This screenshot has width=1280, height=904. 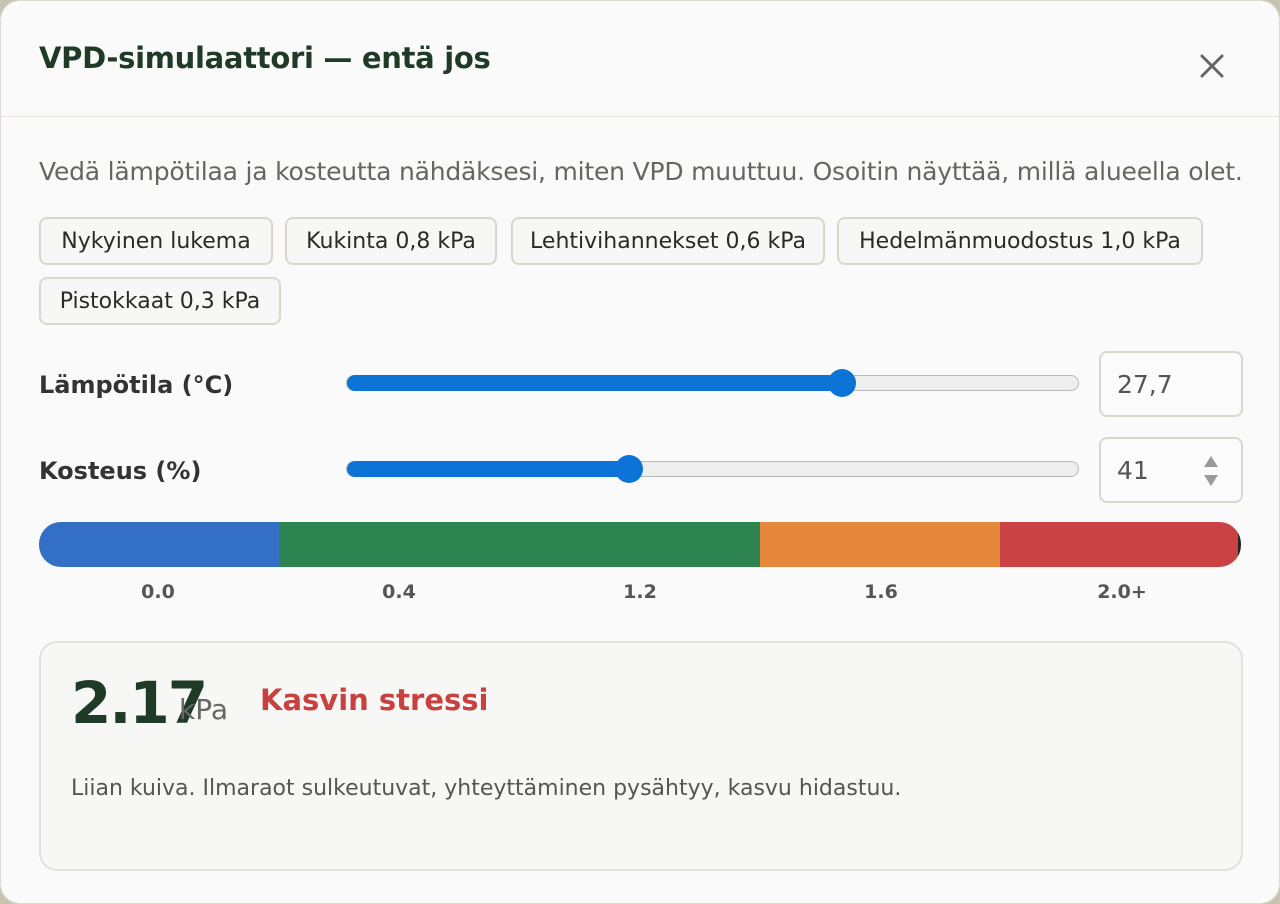 What do you see at coordinates (842, 383) in the screenshot?
I see `temperature-slider-thumb` at bounding box center [842, 383].